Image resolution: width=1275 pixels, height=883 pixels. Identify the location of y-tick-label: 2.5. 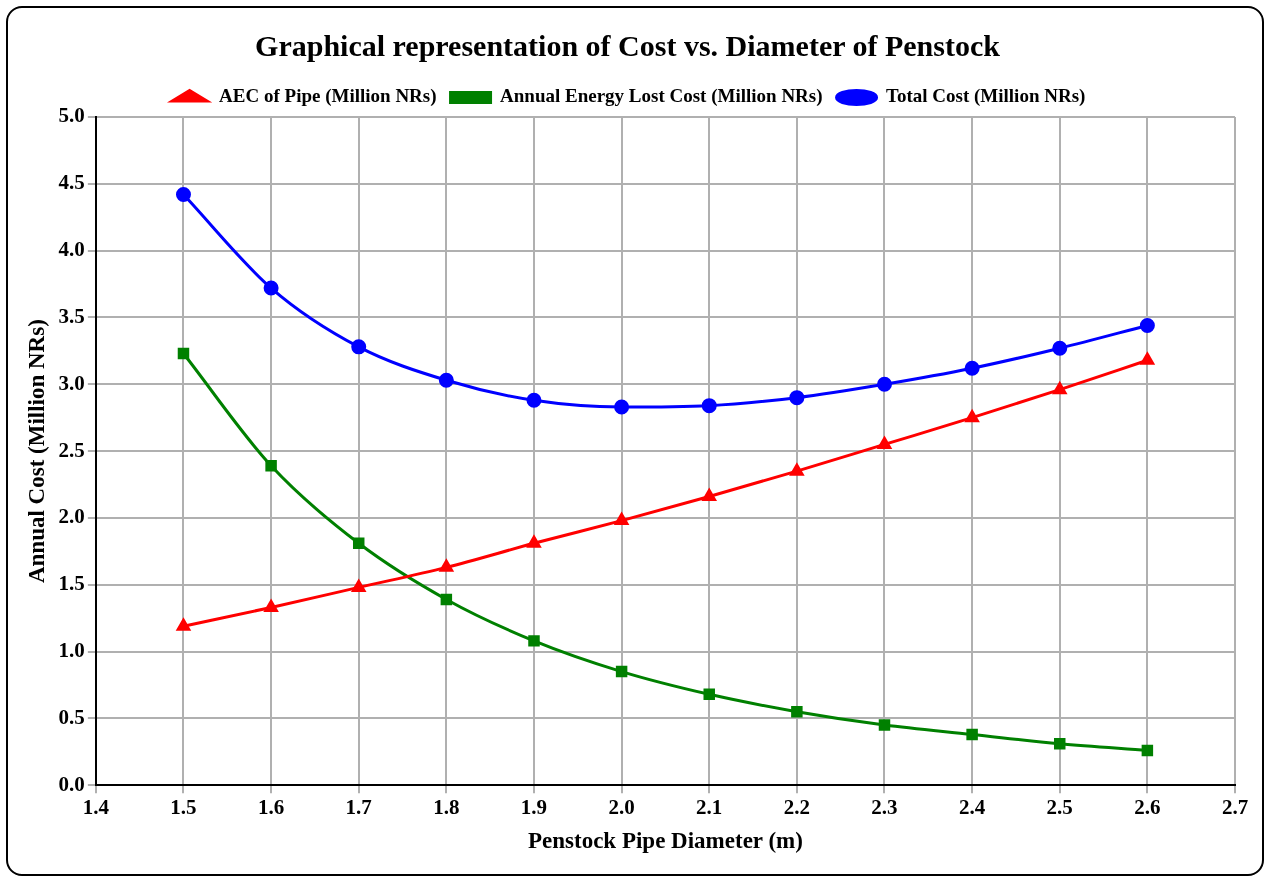
(71, 449).